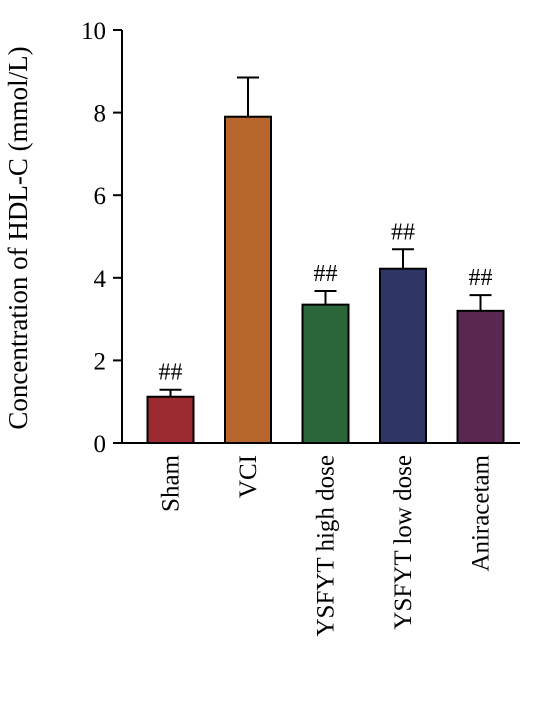 The height and width of the screenshot is (704, 536). I want to click on y-tick-label: 10, so click(93, 31).